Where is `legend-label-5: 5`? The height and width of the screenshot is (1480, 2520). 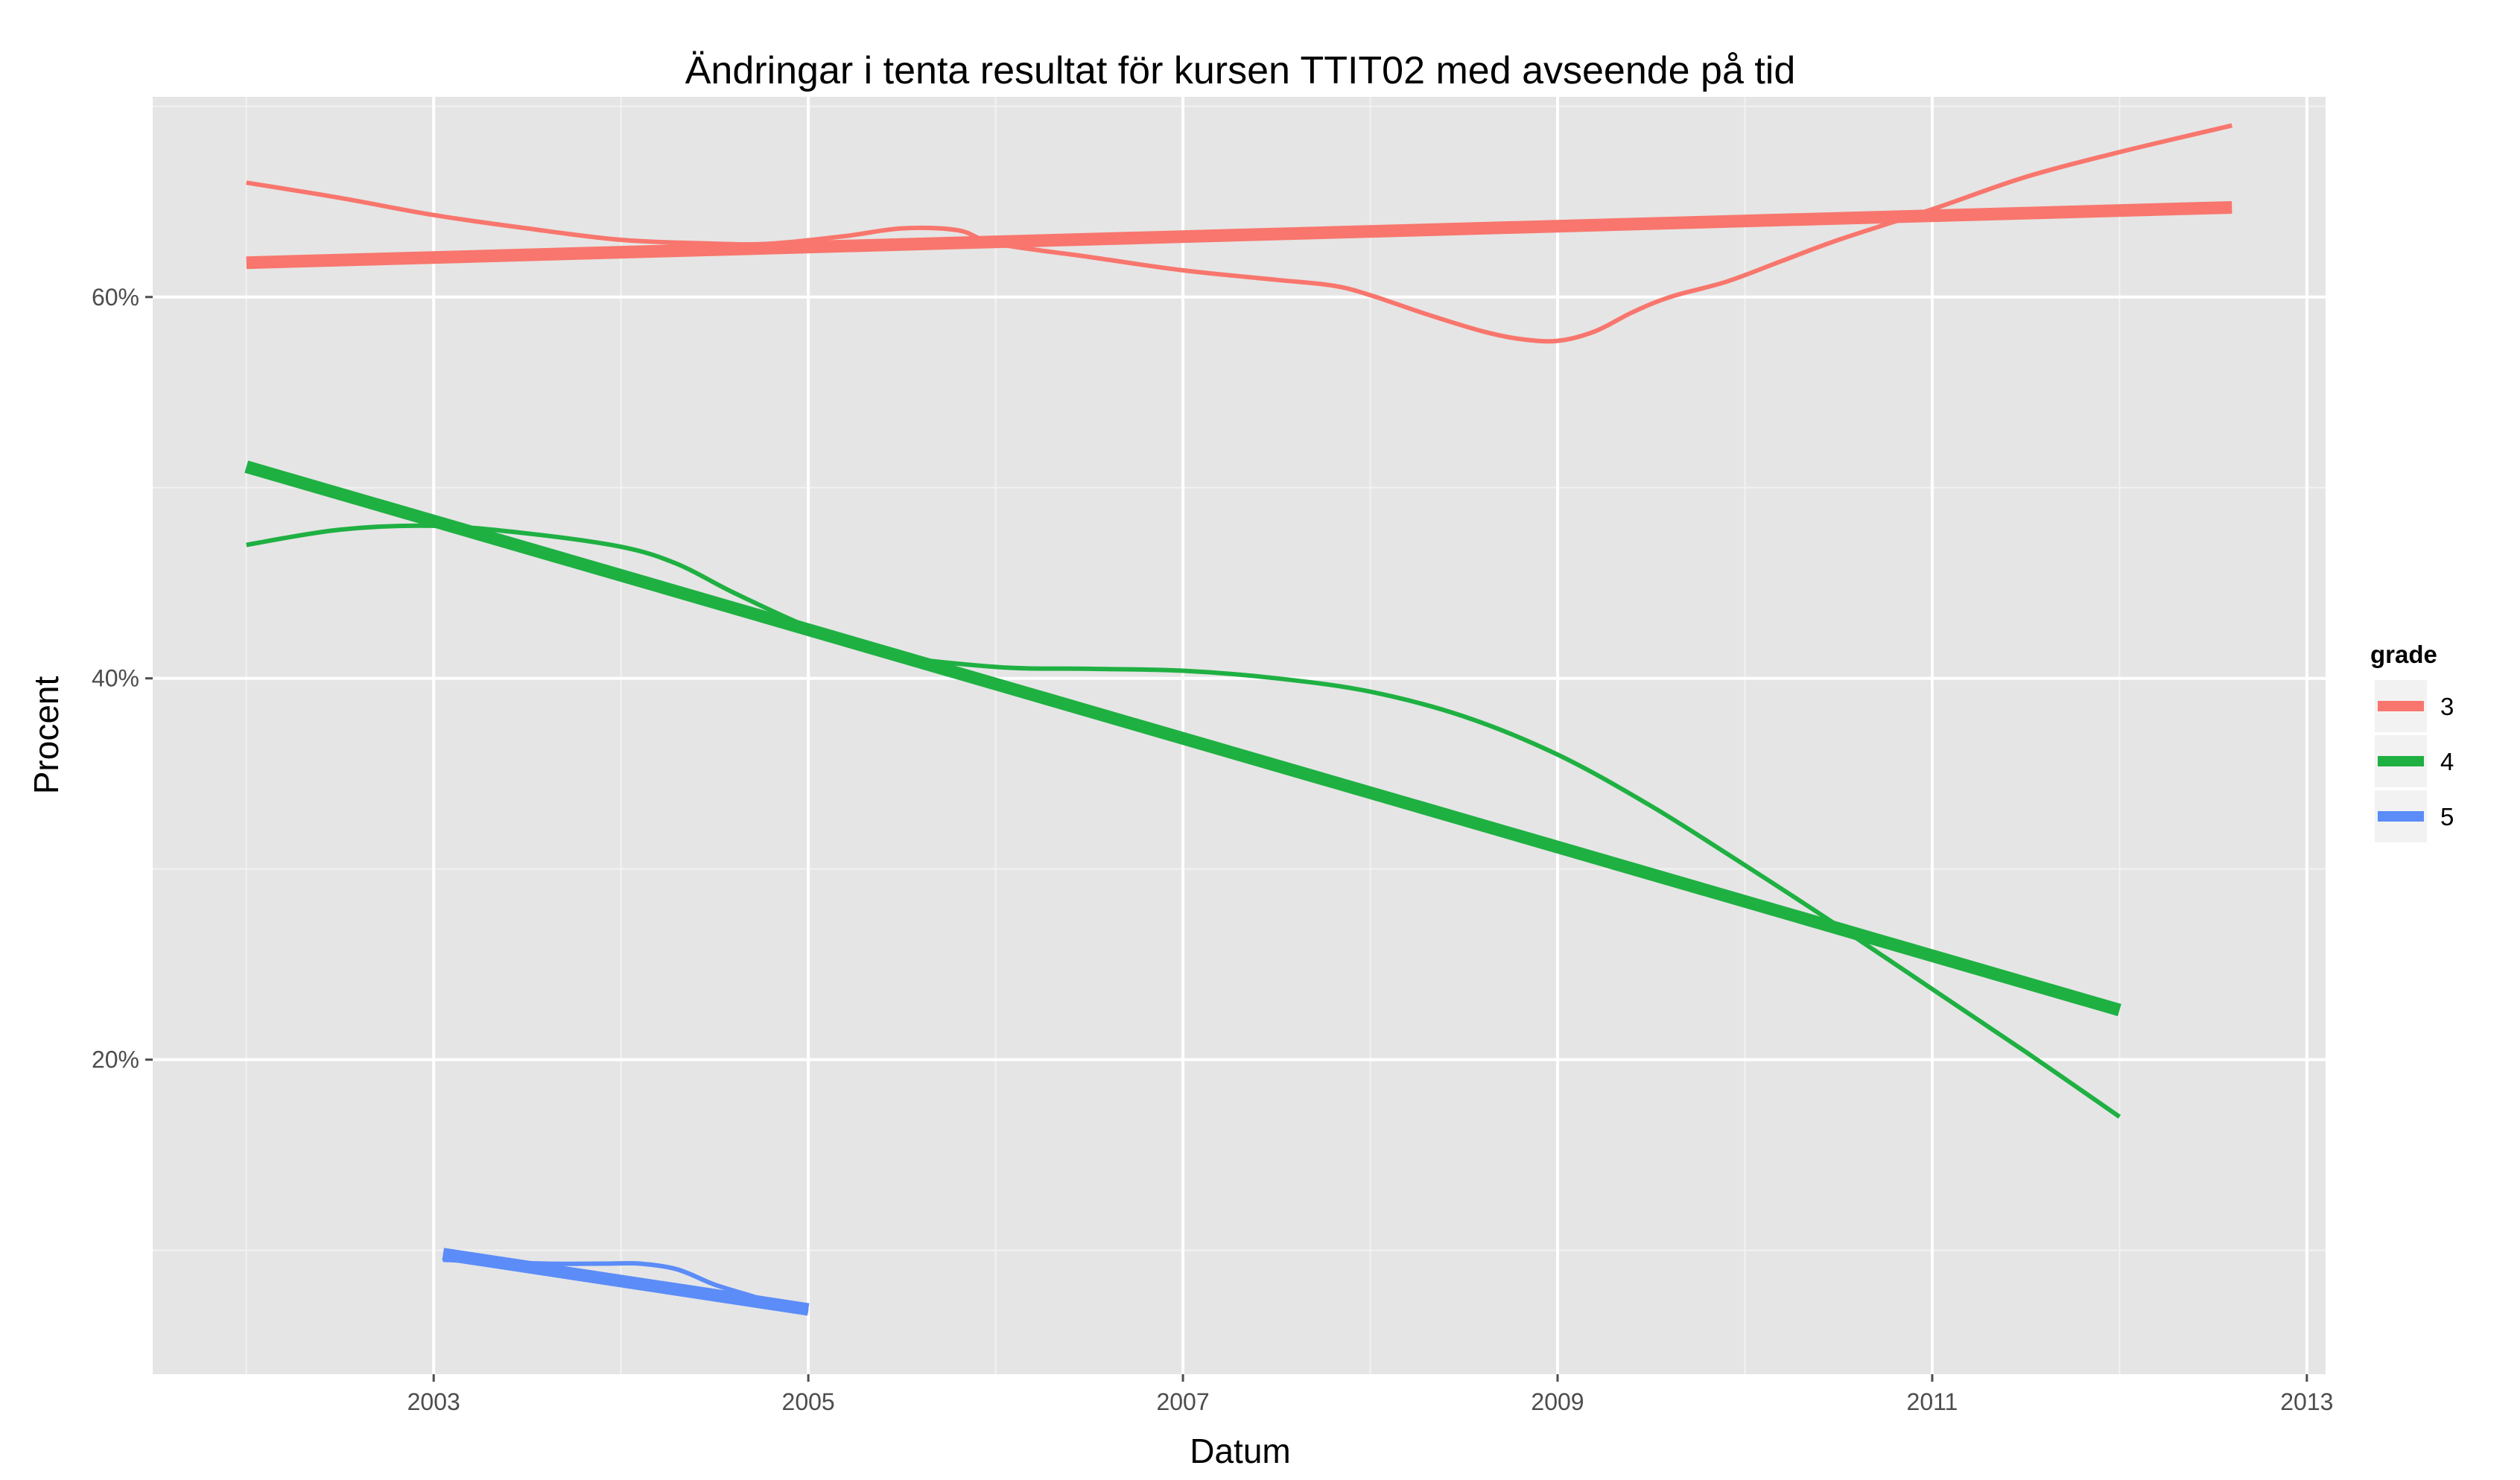 legend-label-5: 5 is located at coordinates (2447, 817).